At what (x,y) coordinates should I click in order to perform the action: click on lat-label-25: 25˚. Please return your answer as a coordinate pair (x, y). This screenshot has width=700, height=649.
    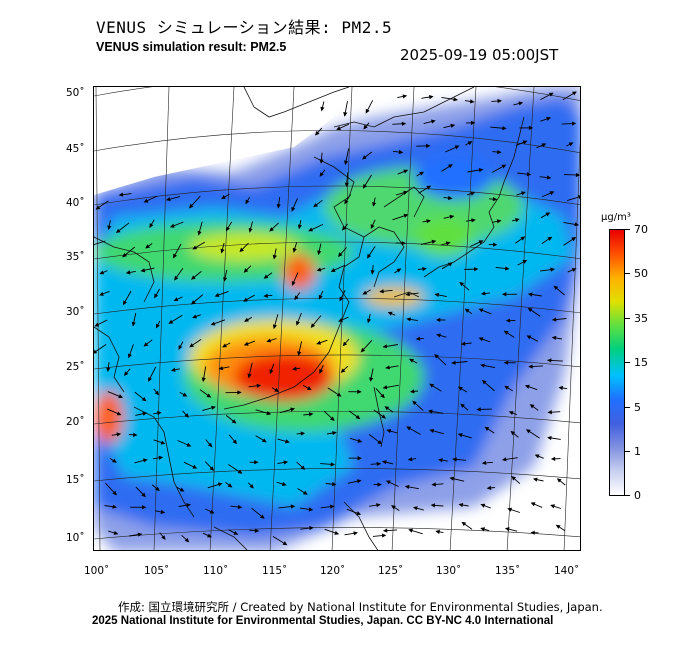
    Looking at the image, I should click on (75, 367).